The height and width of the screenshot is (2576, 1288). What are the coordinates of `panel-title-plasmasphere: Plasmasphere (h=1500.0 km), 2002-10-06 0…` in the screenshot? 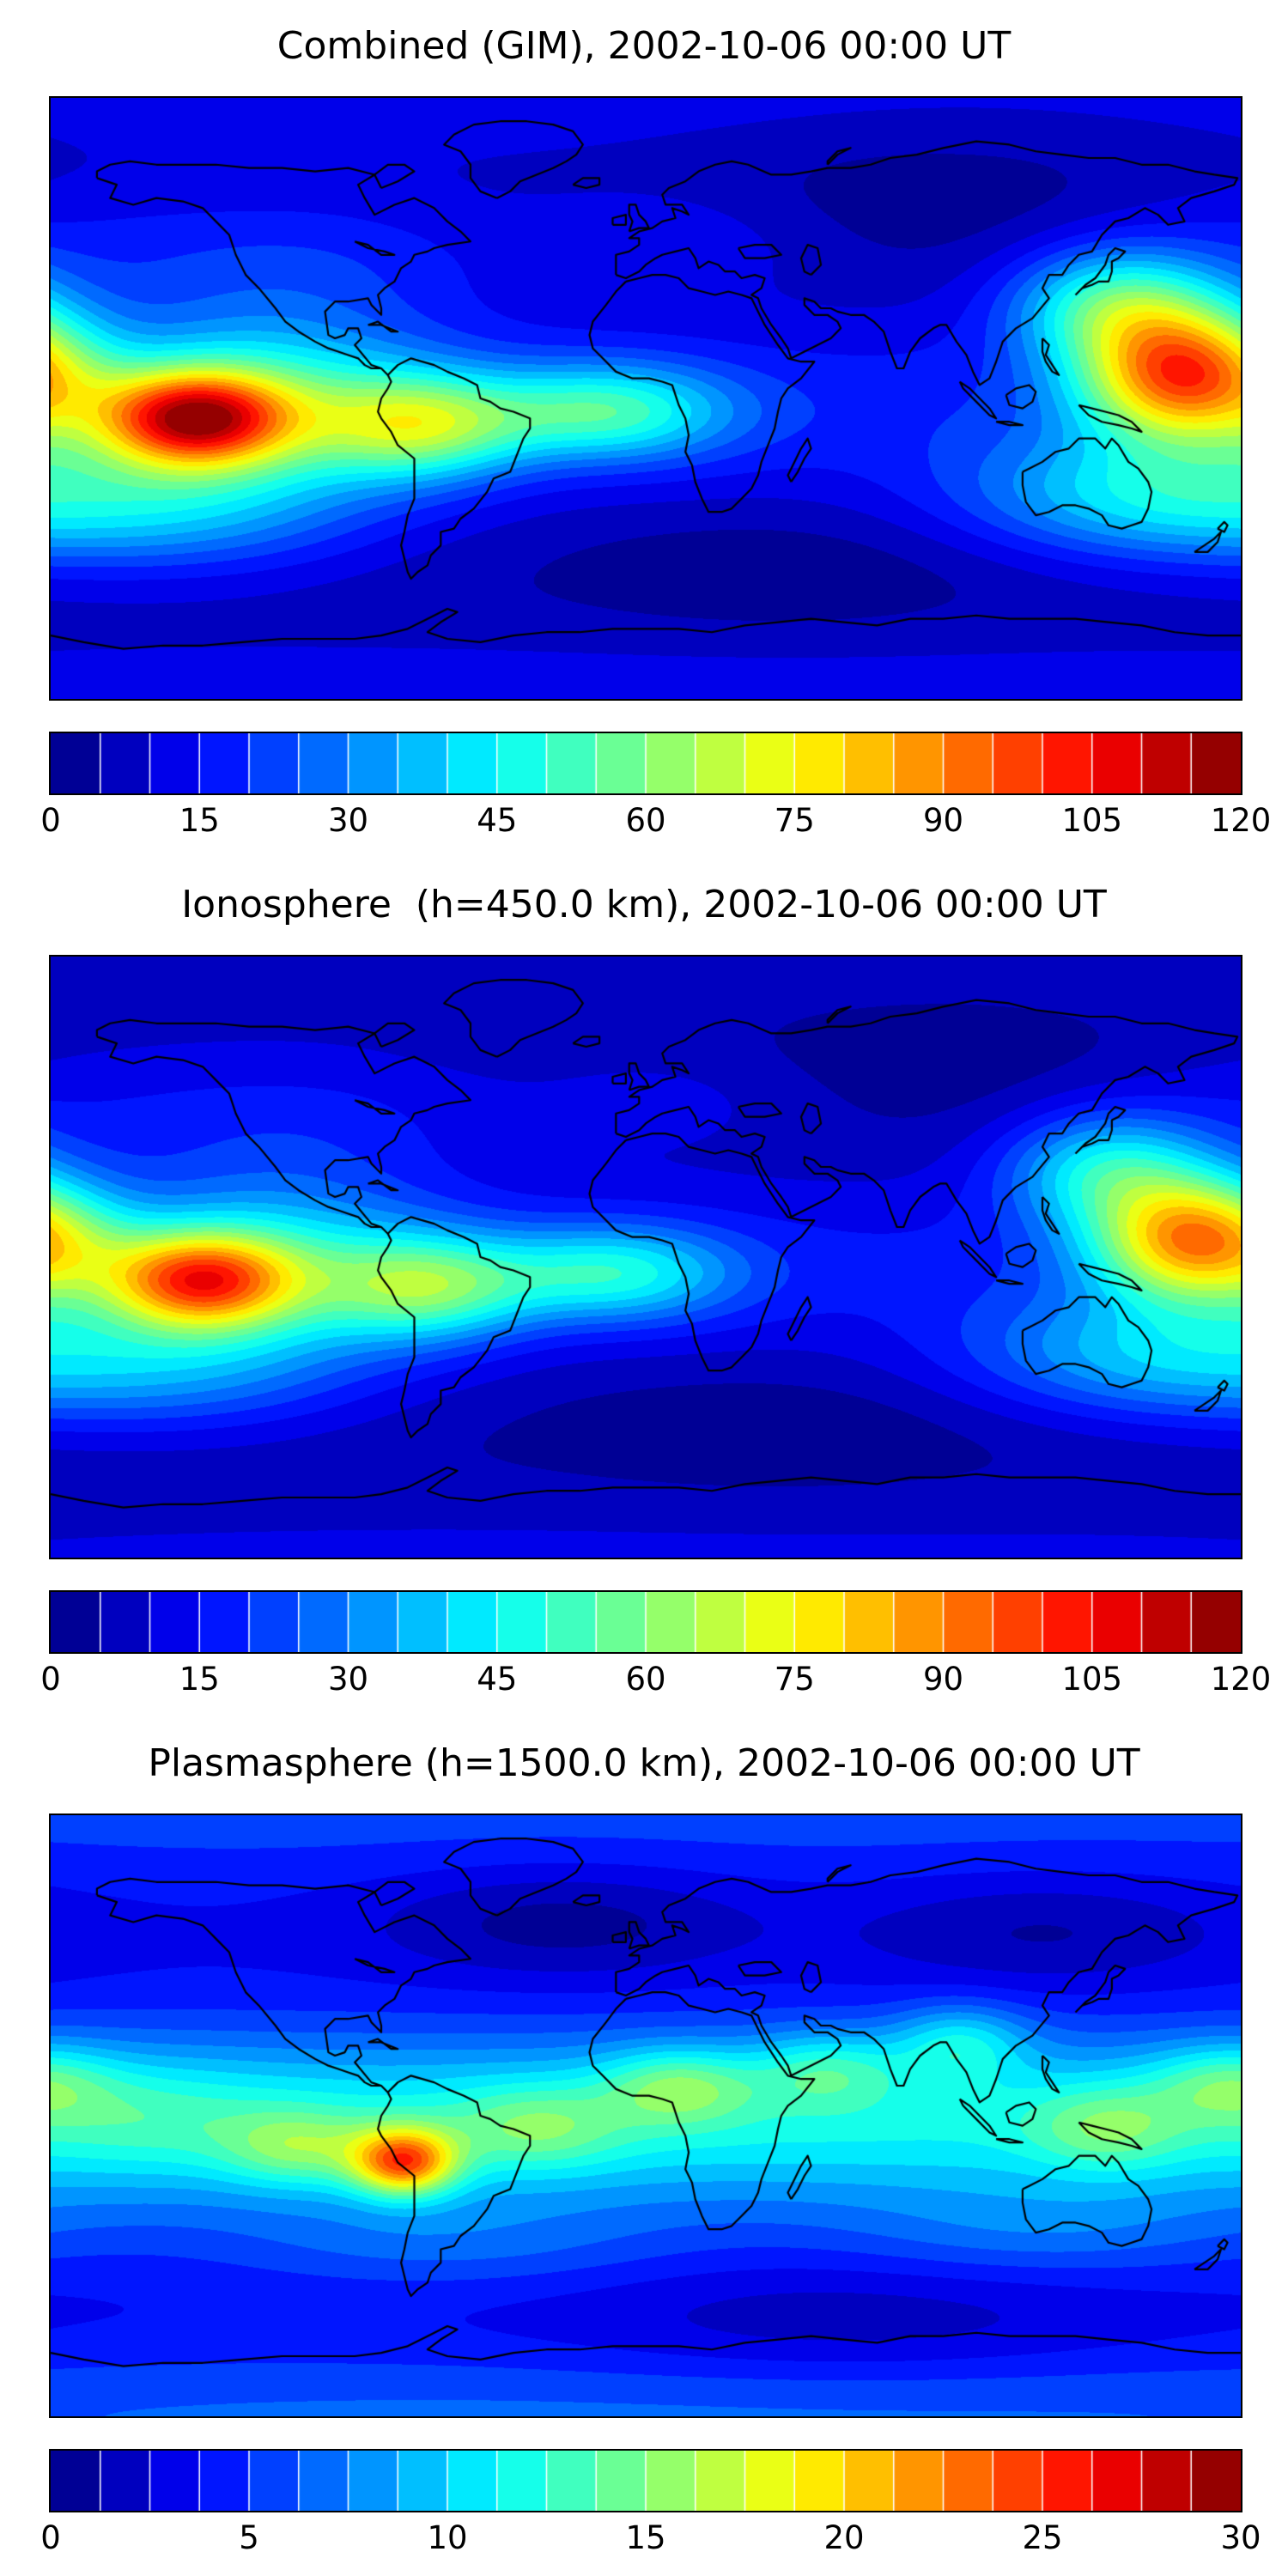 It's located at (644, 1763).